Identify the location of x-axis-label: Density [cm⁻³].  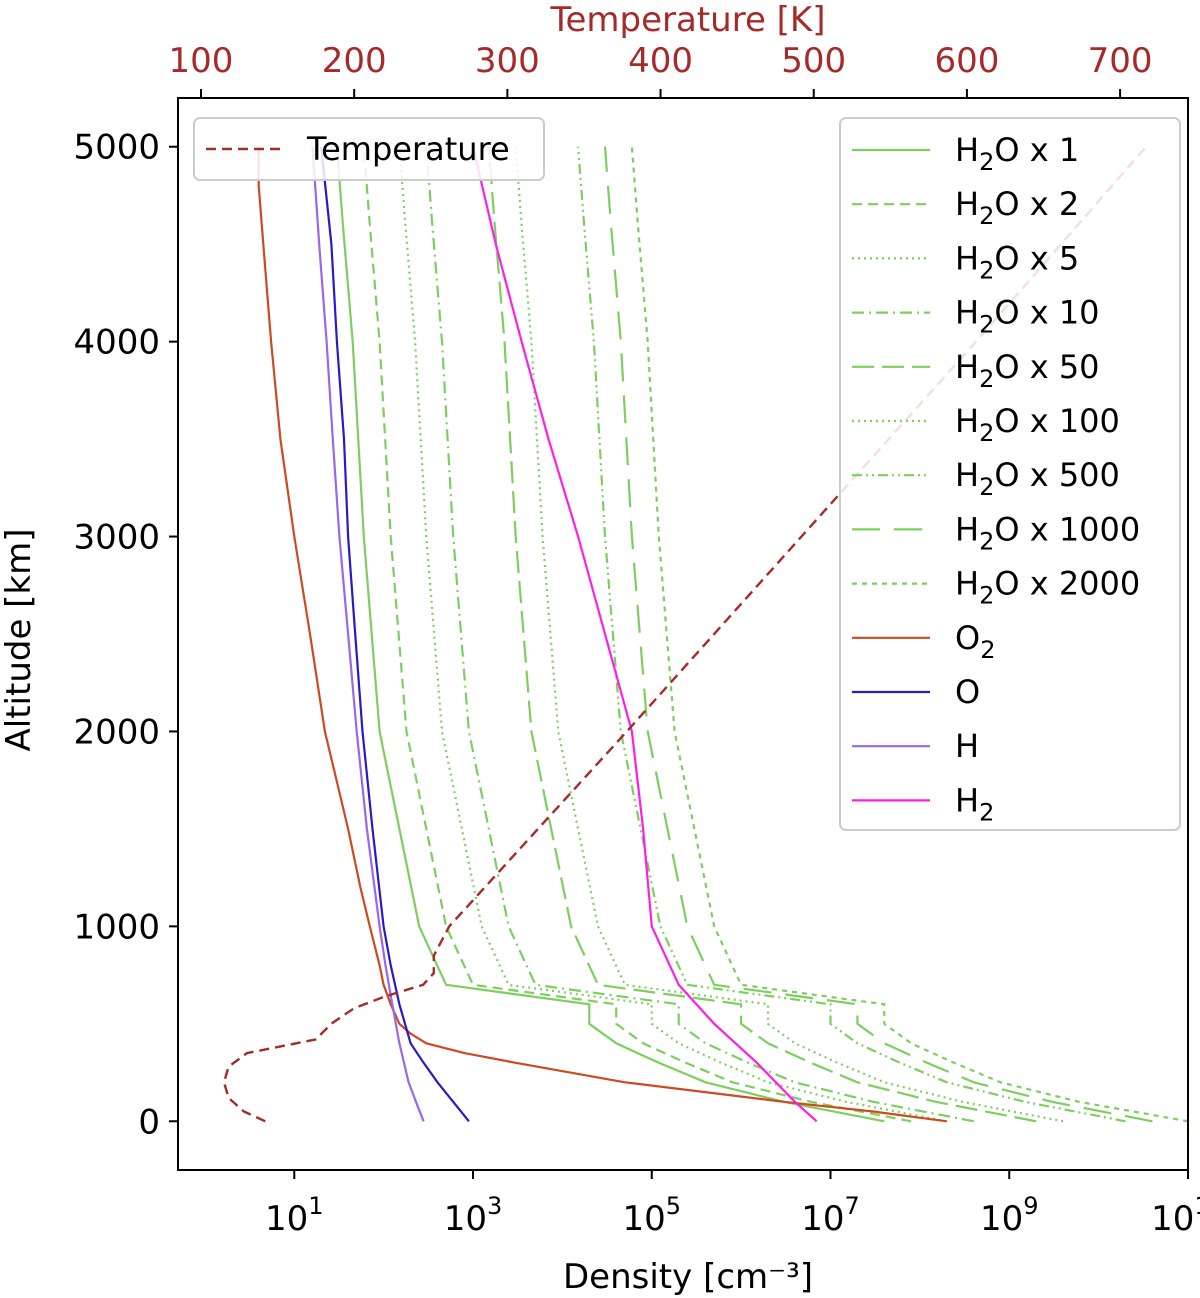
(688, 1277).